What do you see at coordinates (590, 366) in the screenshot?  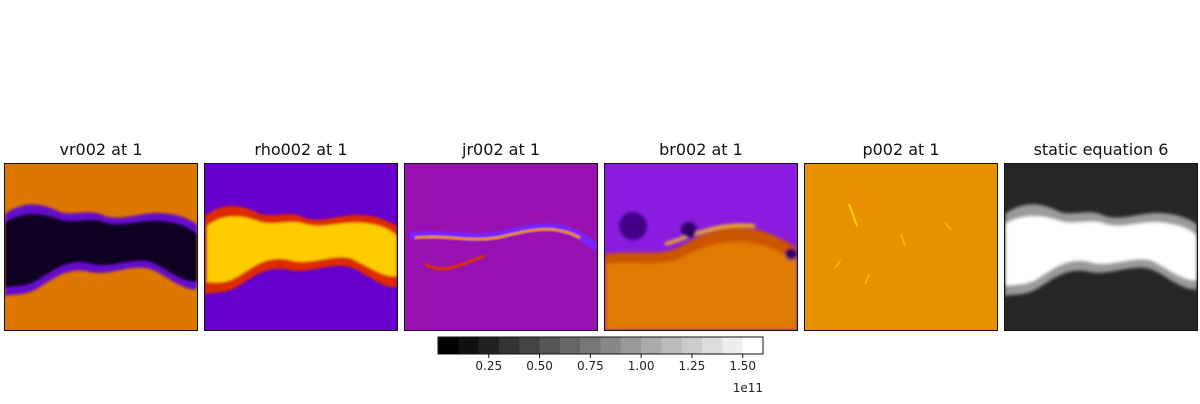 I see `colorbar-tick-label: 0.75` at bounding box center [590, 366].